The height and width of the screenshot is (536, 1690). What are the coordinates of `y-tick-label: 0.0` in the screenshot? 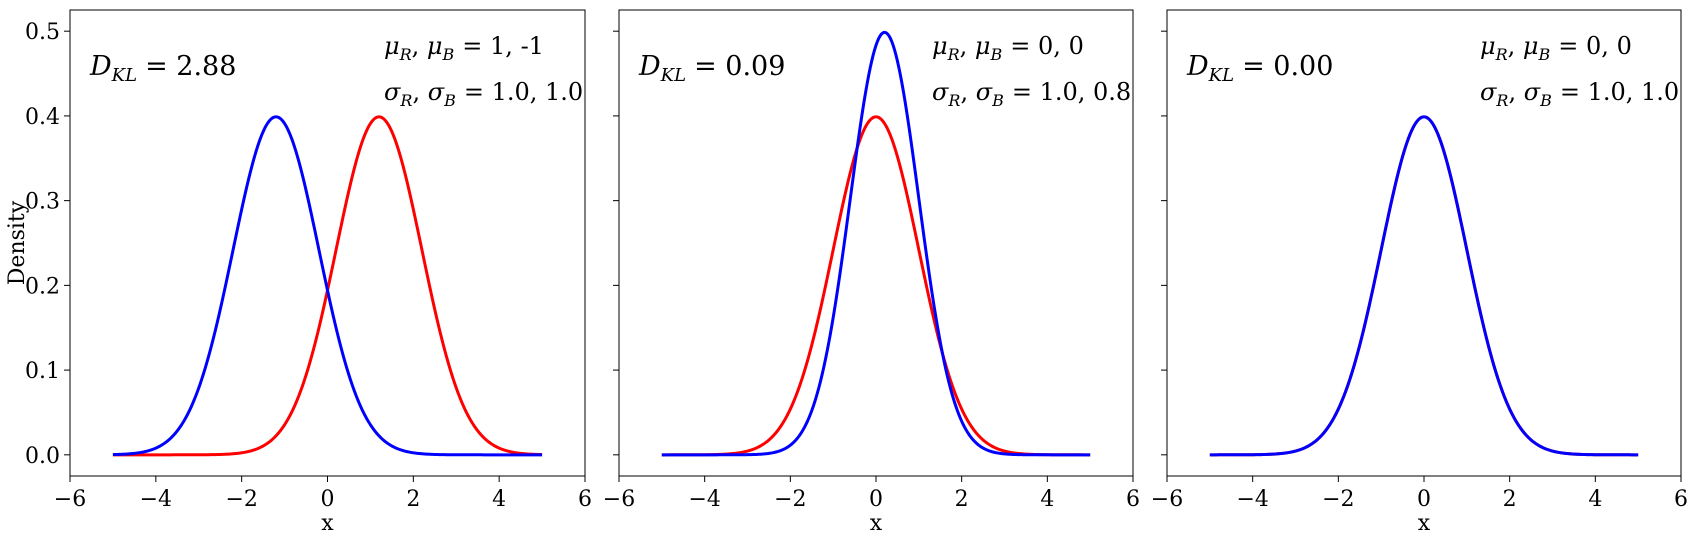 It's located at (42, 456).